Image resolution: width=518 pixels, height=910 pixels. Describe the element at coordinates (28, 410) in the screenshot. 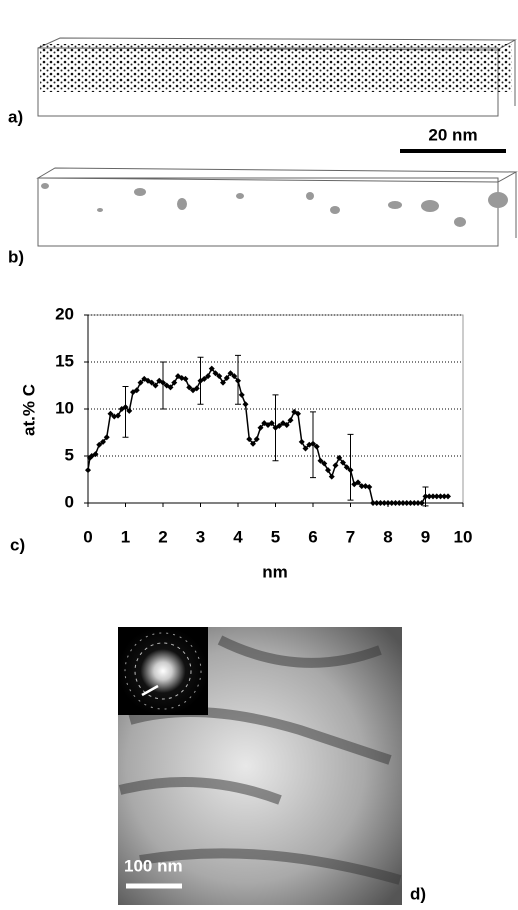

I see `y-axis-label: at.% C` at that location.